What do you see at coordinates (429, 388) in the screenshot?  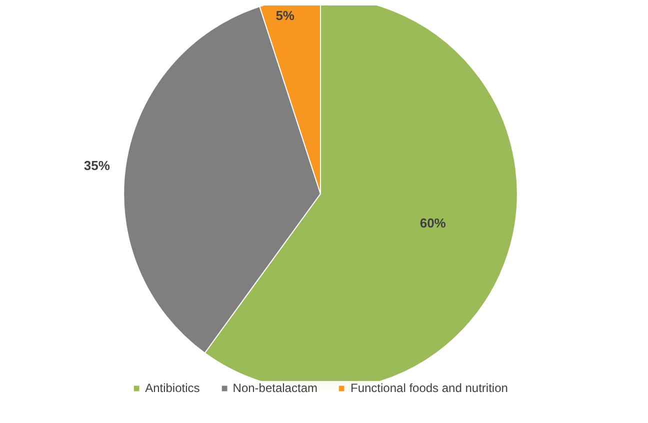 I see `legend-label: Functional foods and nutrition` at bounding box center [429, 388].